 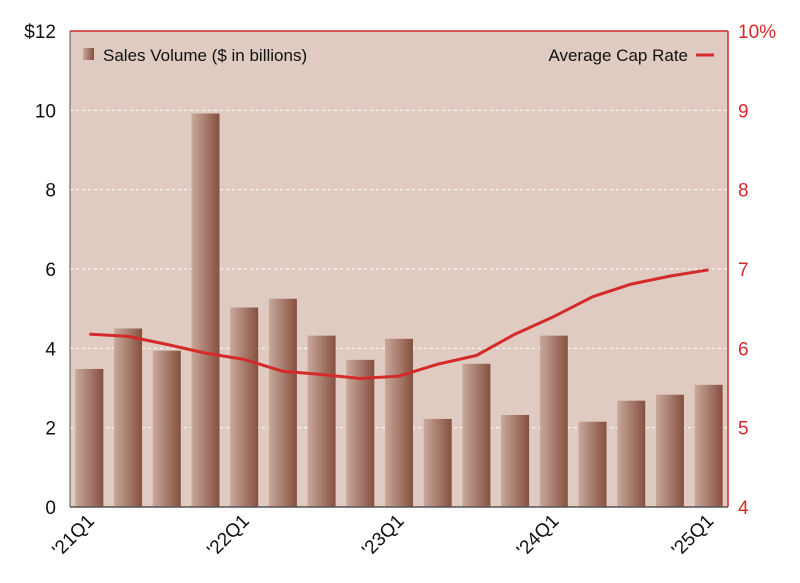 What do you see at coordinates (88, 54) in the screenshot?
I see `legend-bar-swatch` at bounding box center [88, 54].